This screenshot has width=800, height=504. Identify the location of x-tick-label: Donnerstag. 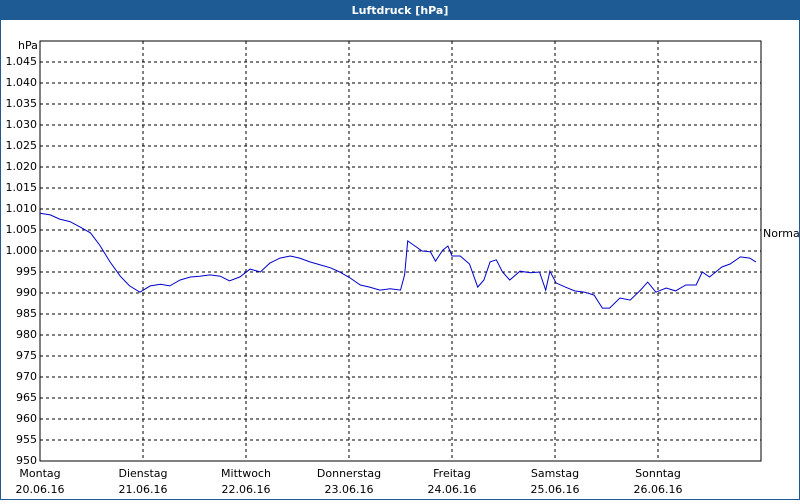
(349, 473).